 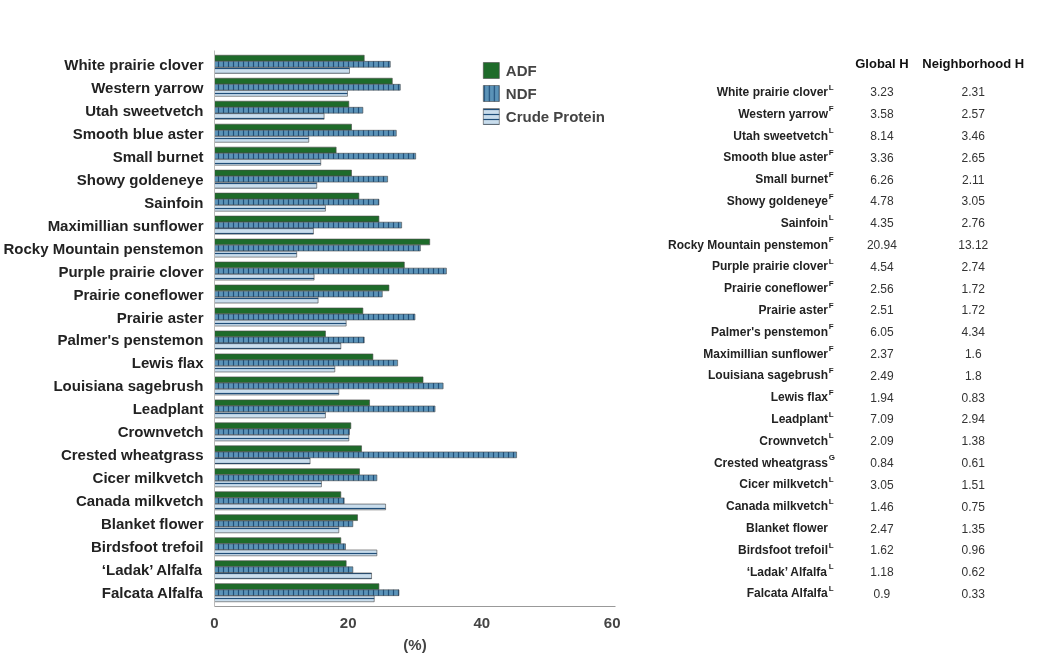 What do you see at coordinates (882, 157) in the screenshot?
I see `data-label: 3.36` at bounding box center [882, 157].